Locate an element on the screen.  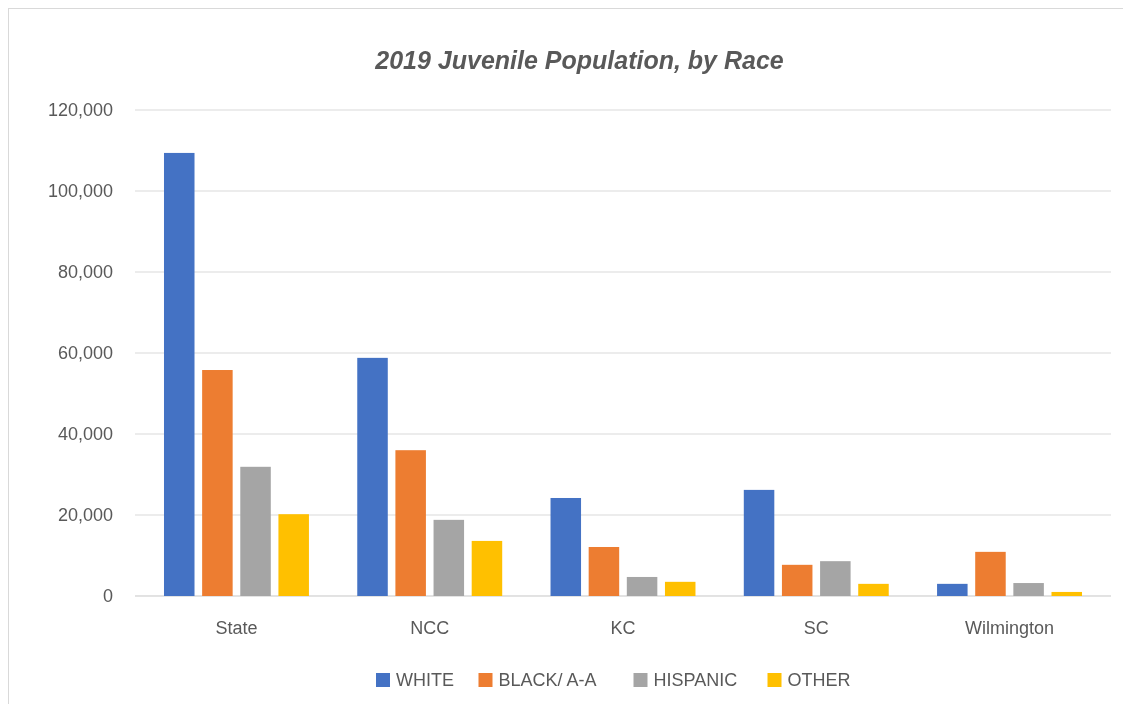
y-tick-label: 20,000 is located at coordinates (85, 515).